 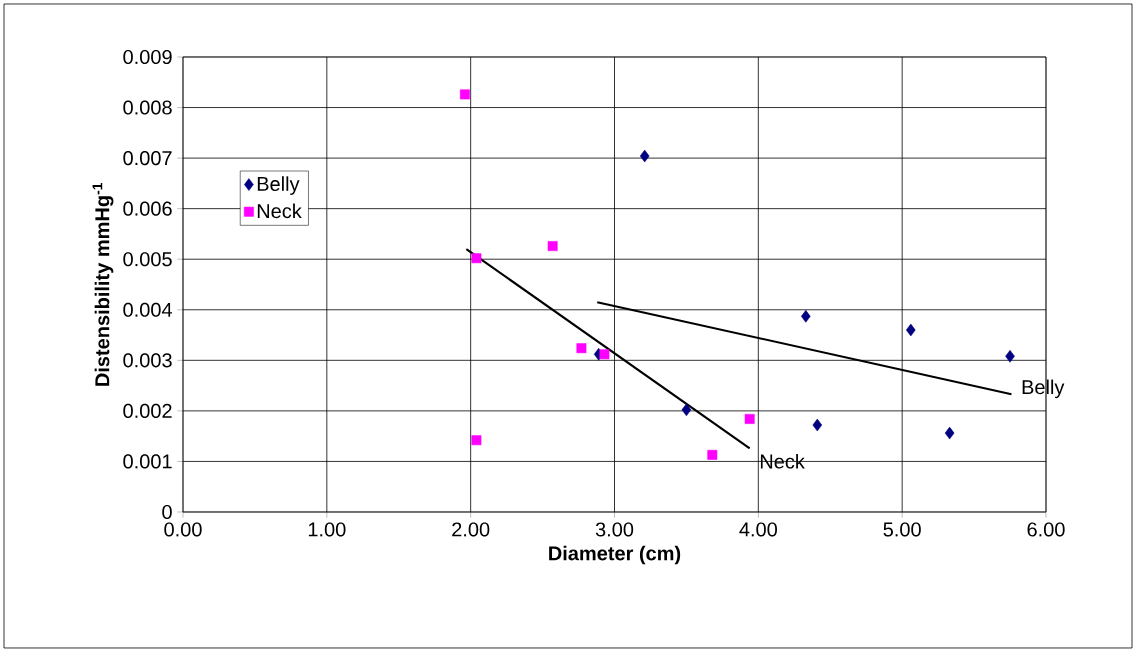 I want to click on y-axis-title: Distensibility mmHg$^{-1}$, so click(x=103, y=284).